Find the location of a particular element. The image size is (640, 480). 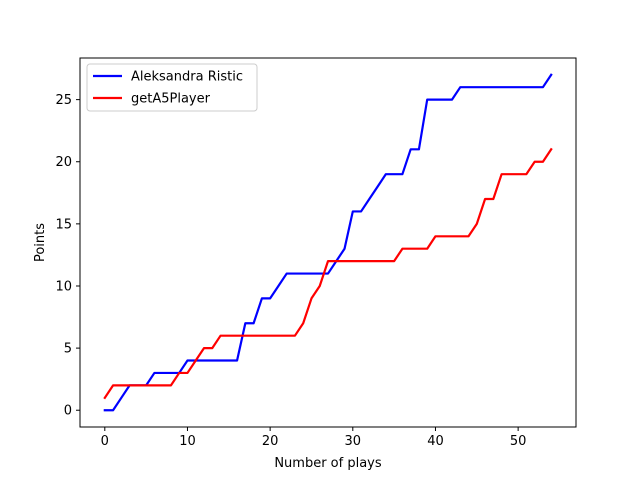

y-axis: 0 5 10 15 20 25 is located at coordinates (67, 256).